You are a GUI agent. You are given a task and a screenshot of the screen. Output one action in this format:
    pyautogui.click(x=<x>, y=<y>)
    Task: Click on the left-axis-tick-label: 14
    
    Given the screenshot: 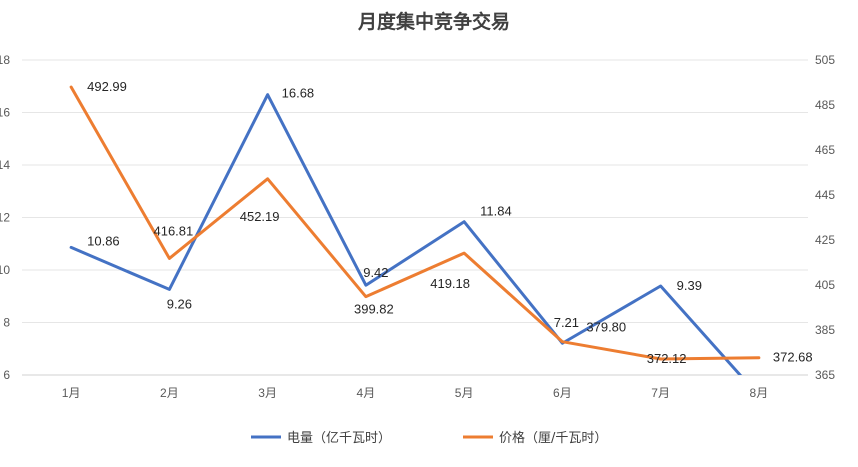 What is the action you would take?
    pyautogui.click(x=5, y=165)
    